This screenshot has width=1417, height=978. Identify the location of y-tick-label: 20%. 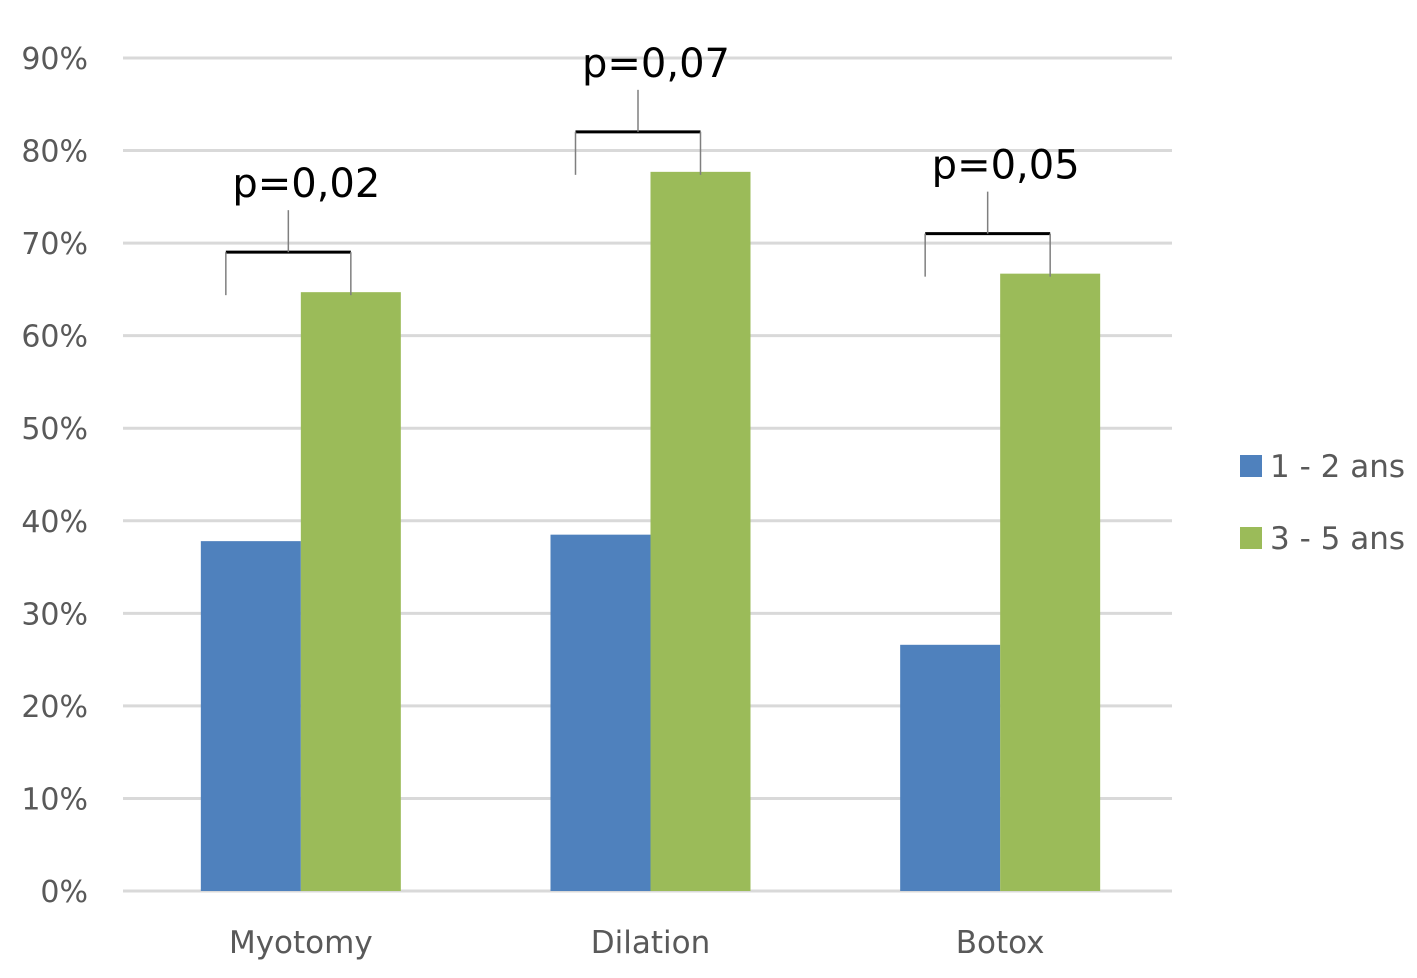
(54, 707).